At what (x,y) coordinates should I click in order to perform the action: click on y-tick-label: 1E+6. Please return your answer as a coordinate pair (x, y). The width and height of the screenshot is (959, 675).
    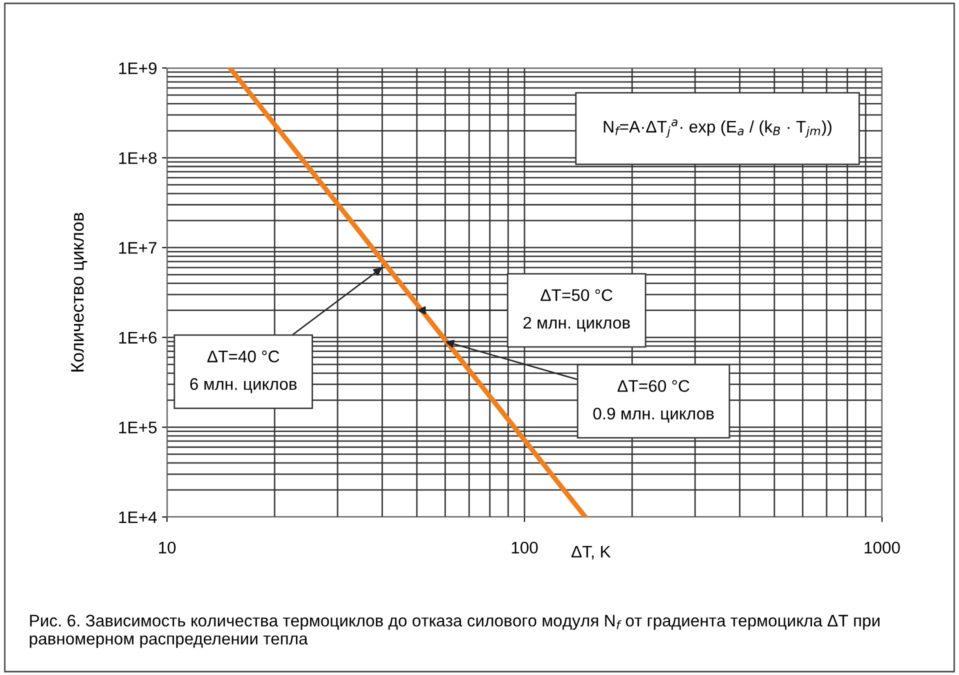
    Looking at the image, I should click on (138, 338).